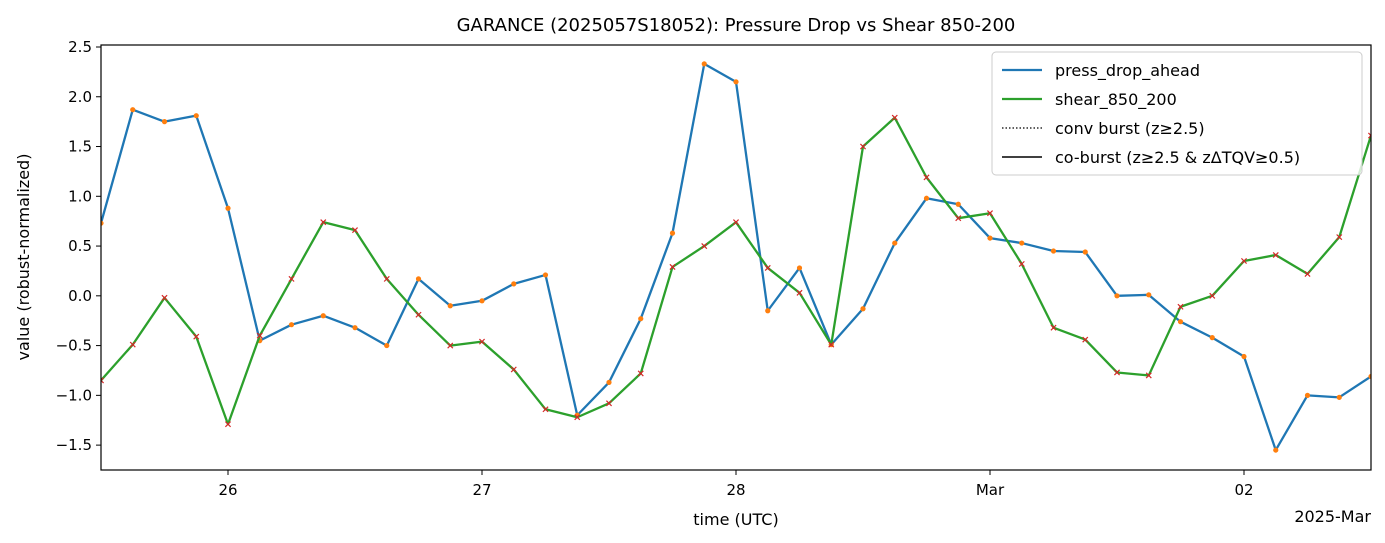 This screenshot has width=1385, height=543. I want to click on legend-label-co-burst: co-burst (z≥2.5 & zΔTQV≥0.5), so click(1177, 157).